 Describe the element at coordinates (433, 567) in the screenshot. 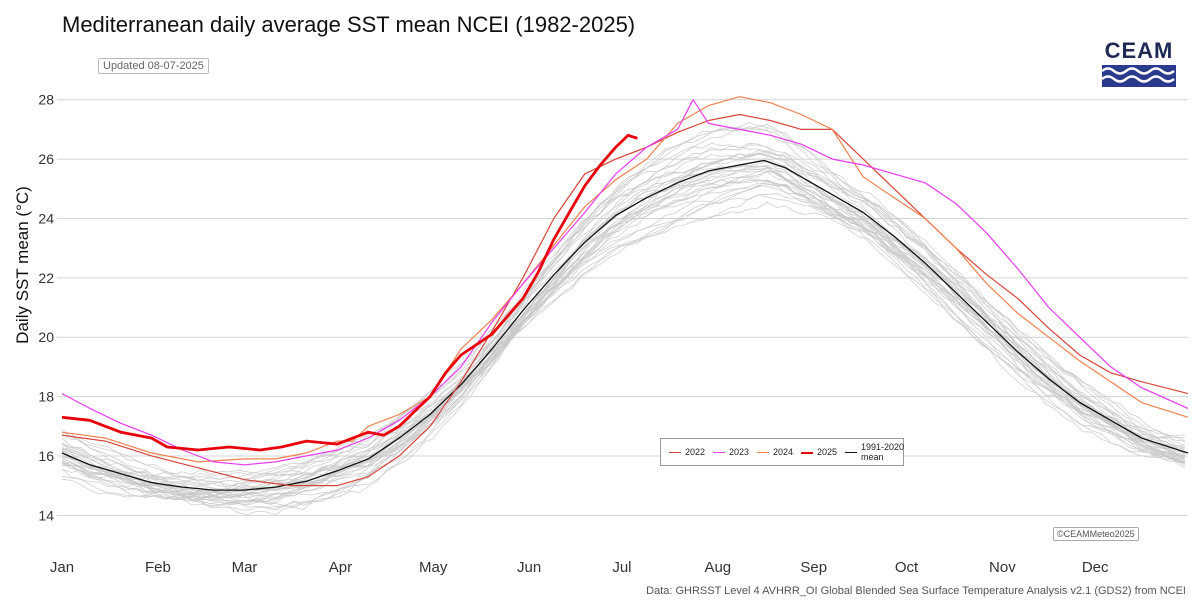

I see `x-tick-label: May` at that location.